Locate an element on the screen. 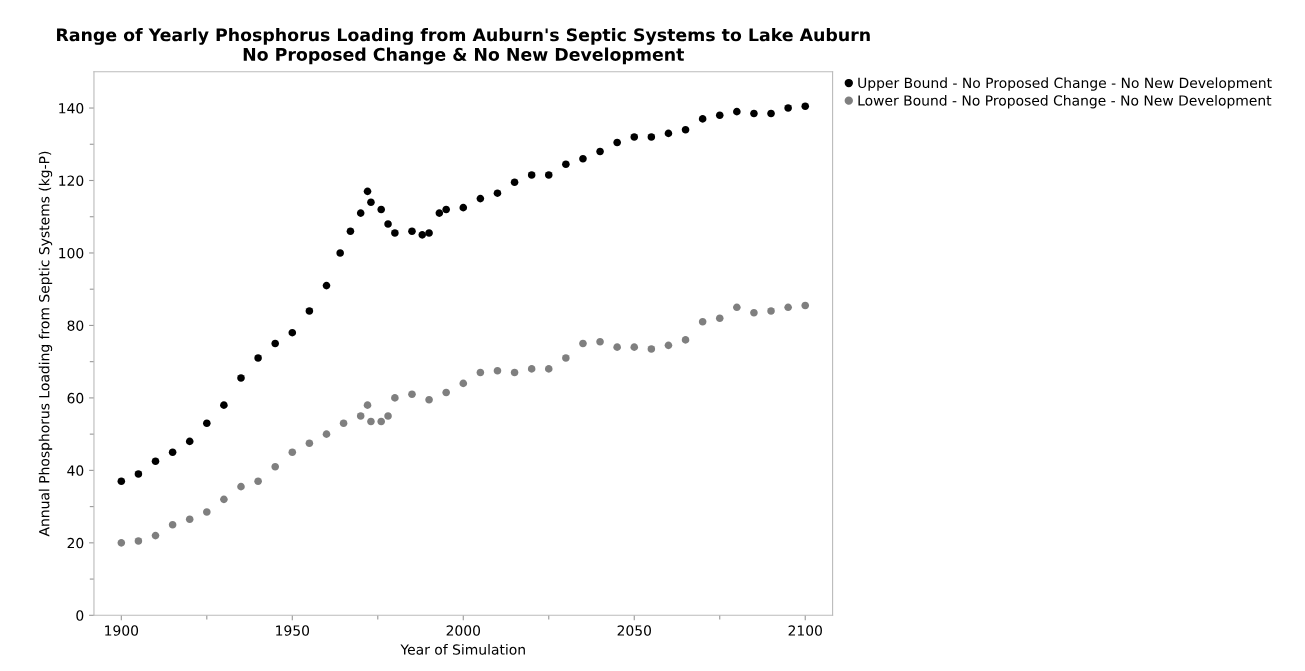 This screenshot has height=671, width=1305. y-tick-label: 60 is located at coordinates (75, 398).